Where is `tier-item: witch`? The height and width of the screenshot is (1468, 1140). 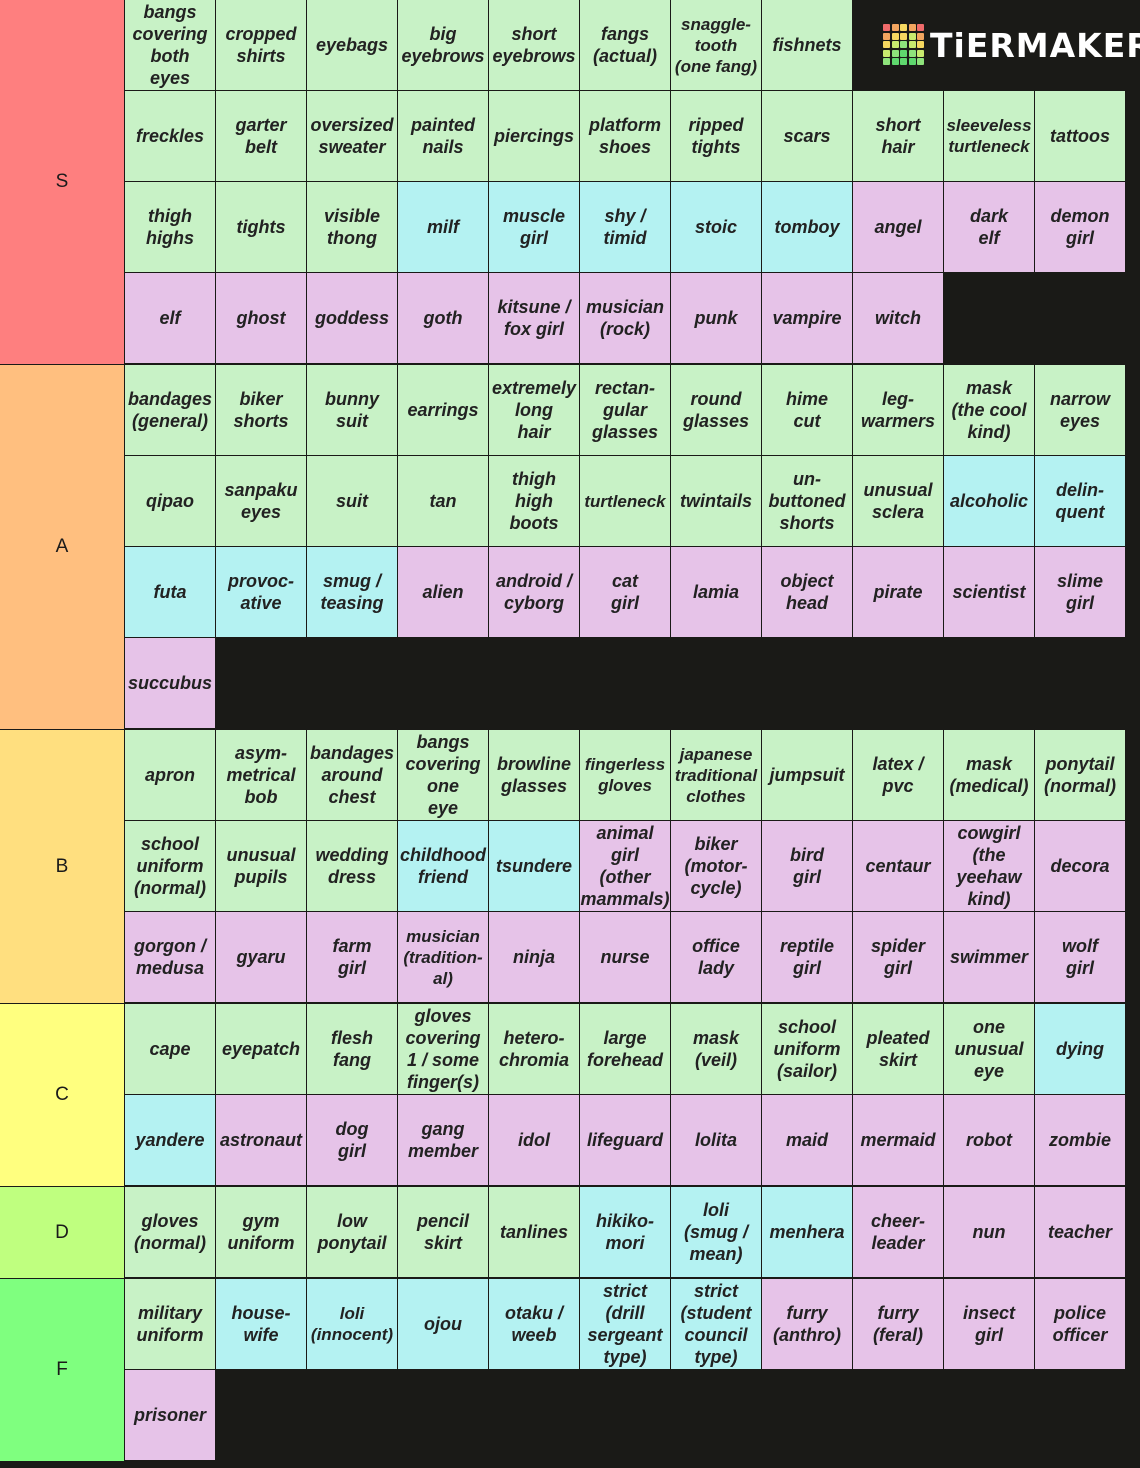
tier-item: witch is located at coordinates (898, 318).